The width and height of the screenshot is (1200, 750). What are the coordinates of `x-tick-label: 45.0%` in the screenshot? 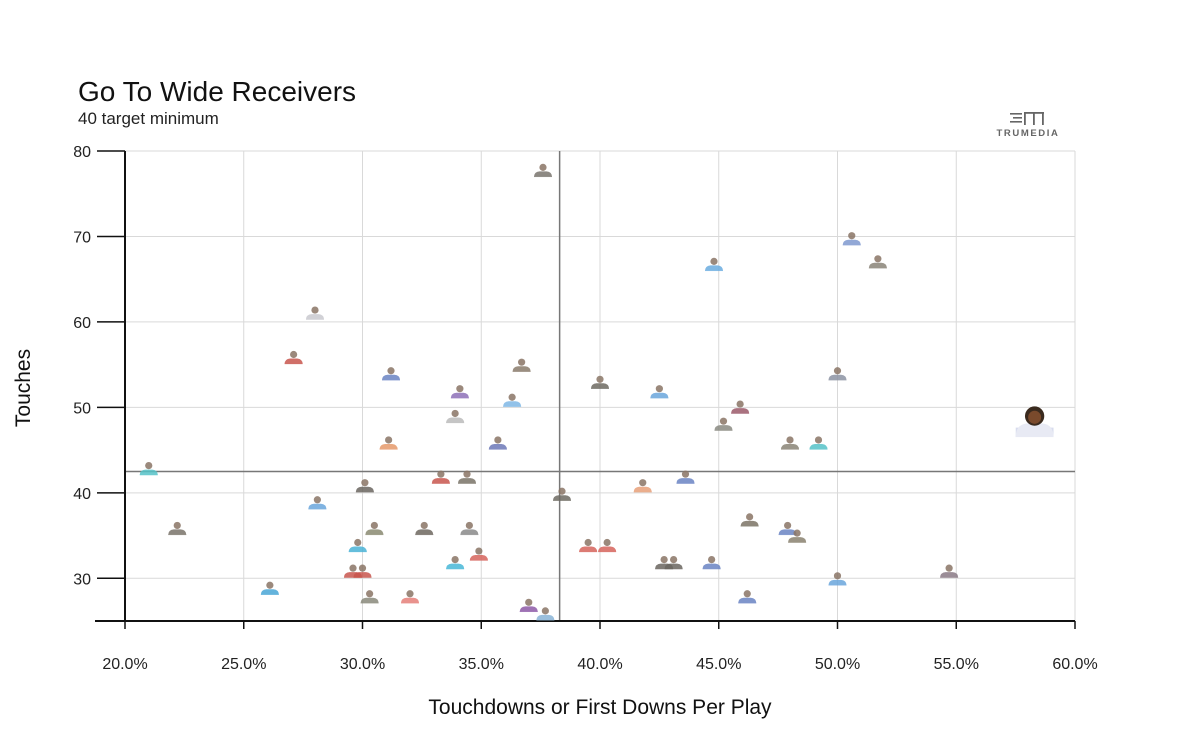 It's located at (718, 664).